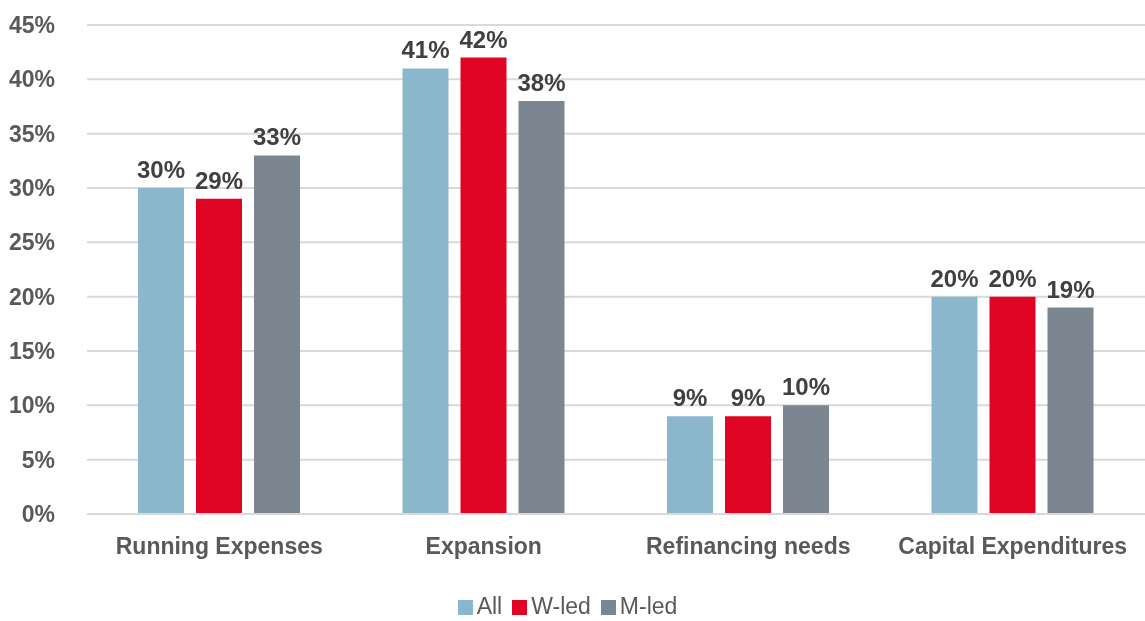  Describe the element at coordinates (31, 351) in the screenshot. I see `y-tick-label: 15%` at that location.